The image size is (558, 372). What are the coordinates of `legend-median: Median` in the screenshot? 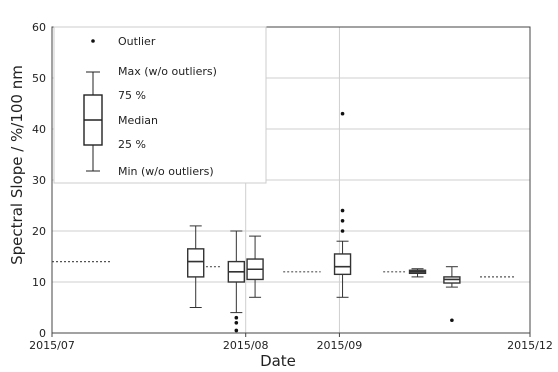 It's located at (138, 120).